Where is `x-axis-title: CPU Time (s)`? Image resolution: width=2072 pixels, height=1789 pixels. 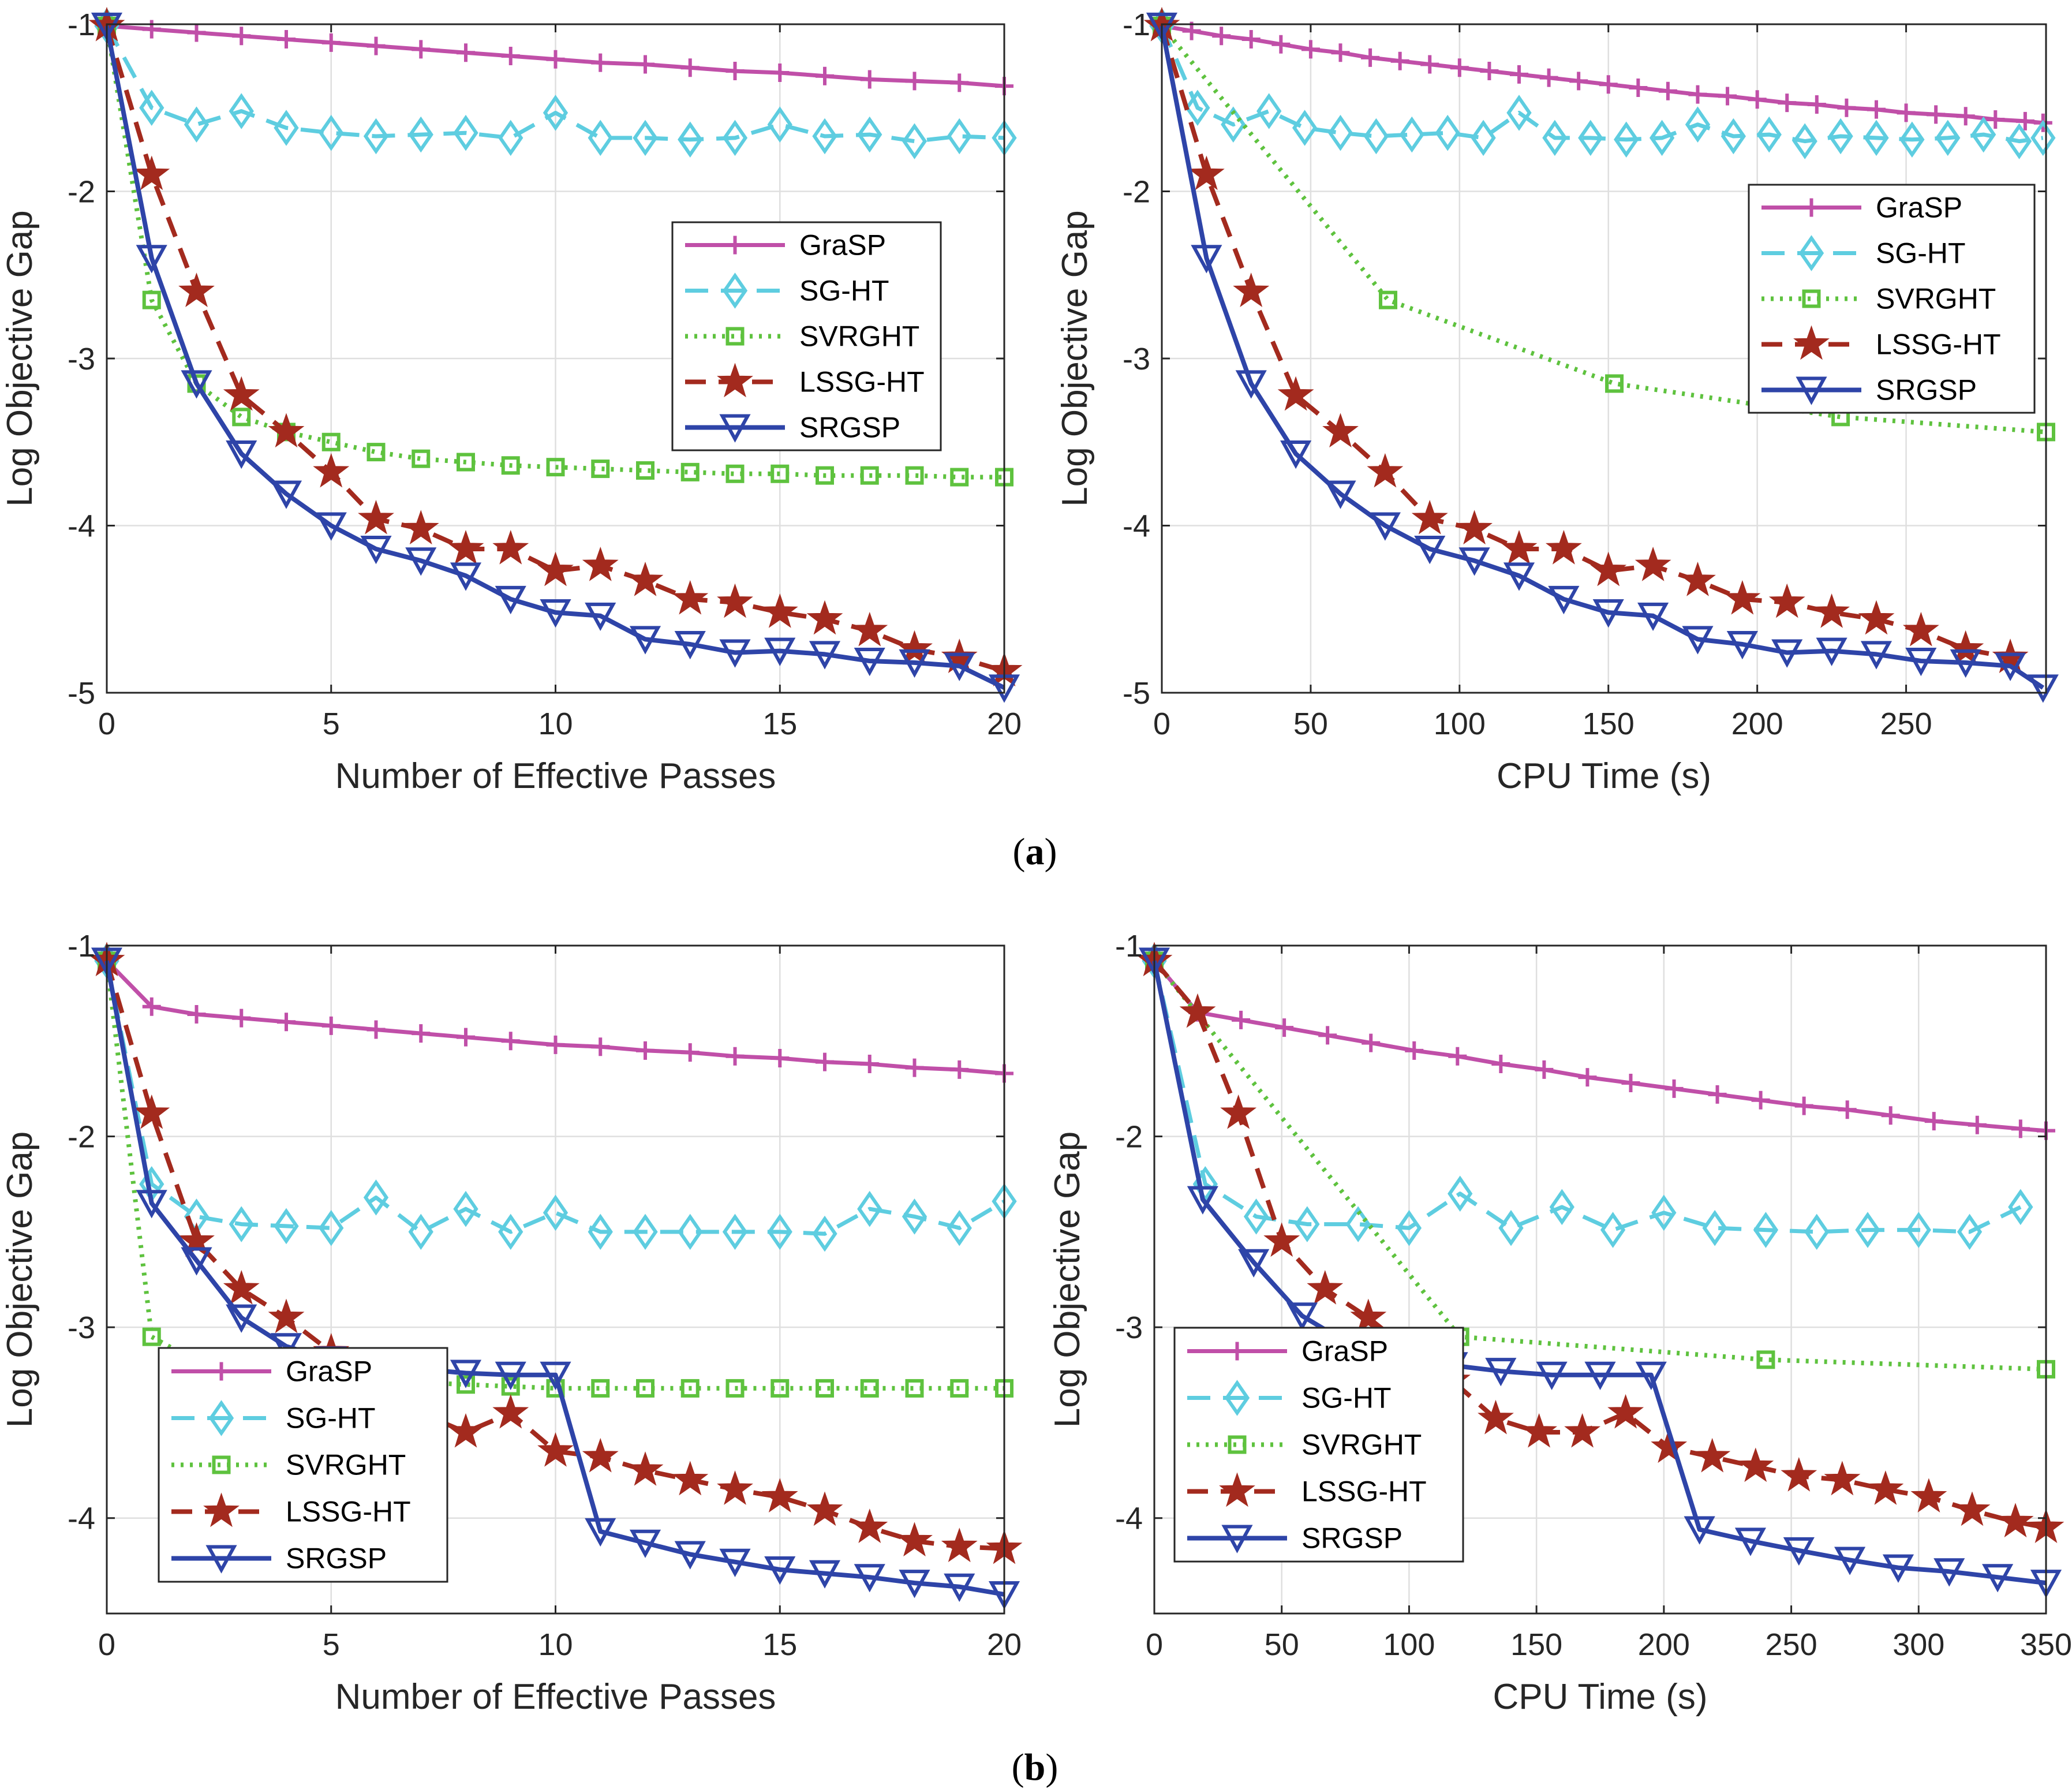 x-axis-title: CPU Time (s) is located at coordinates (1600, 1697).